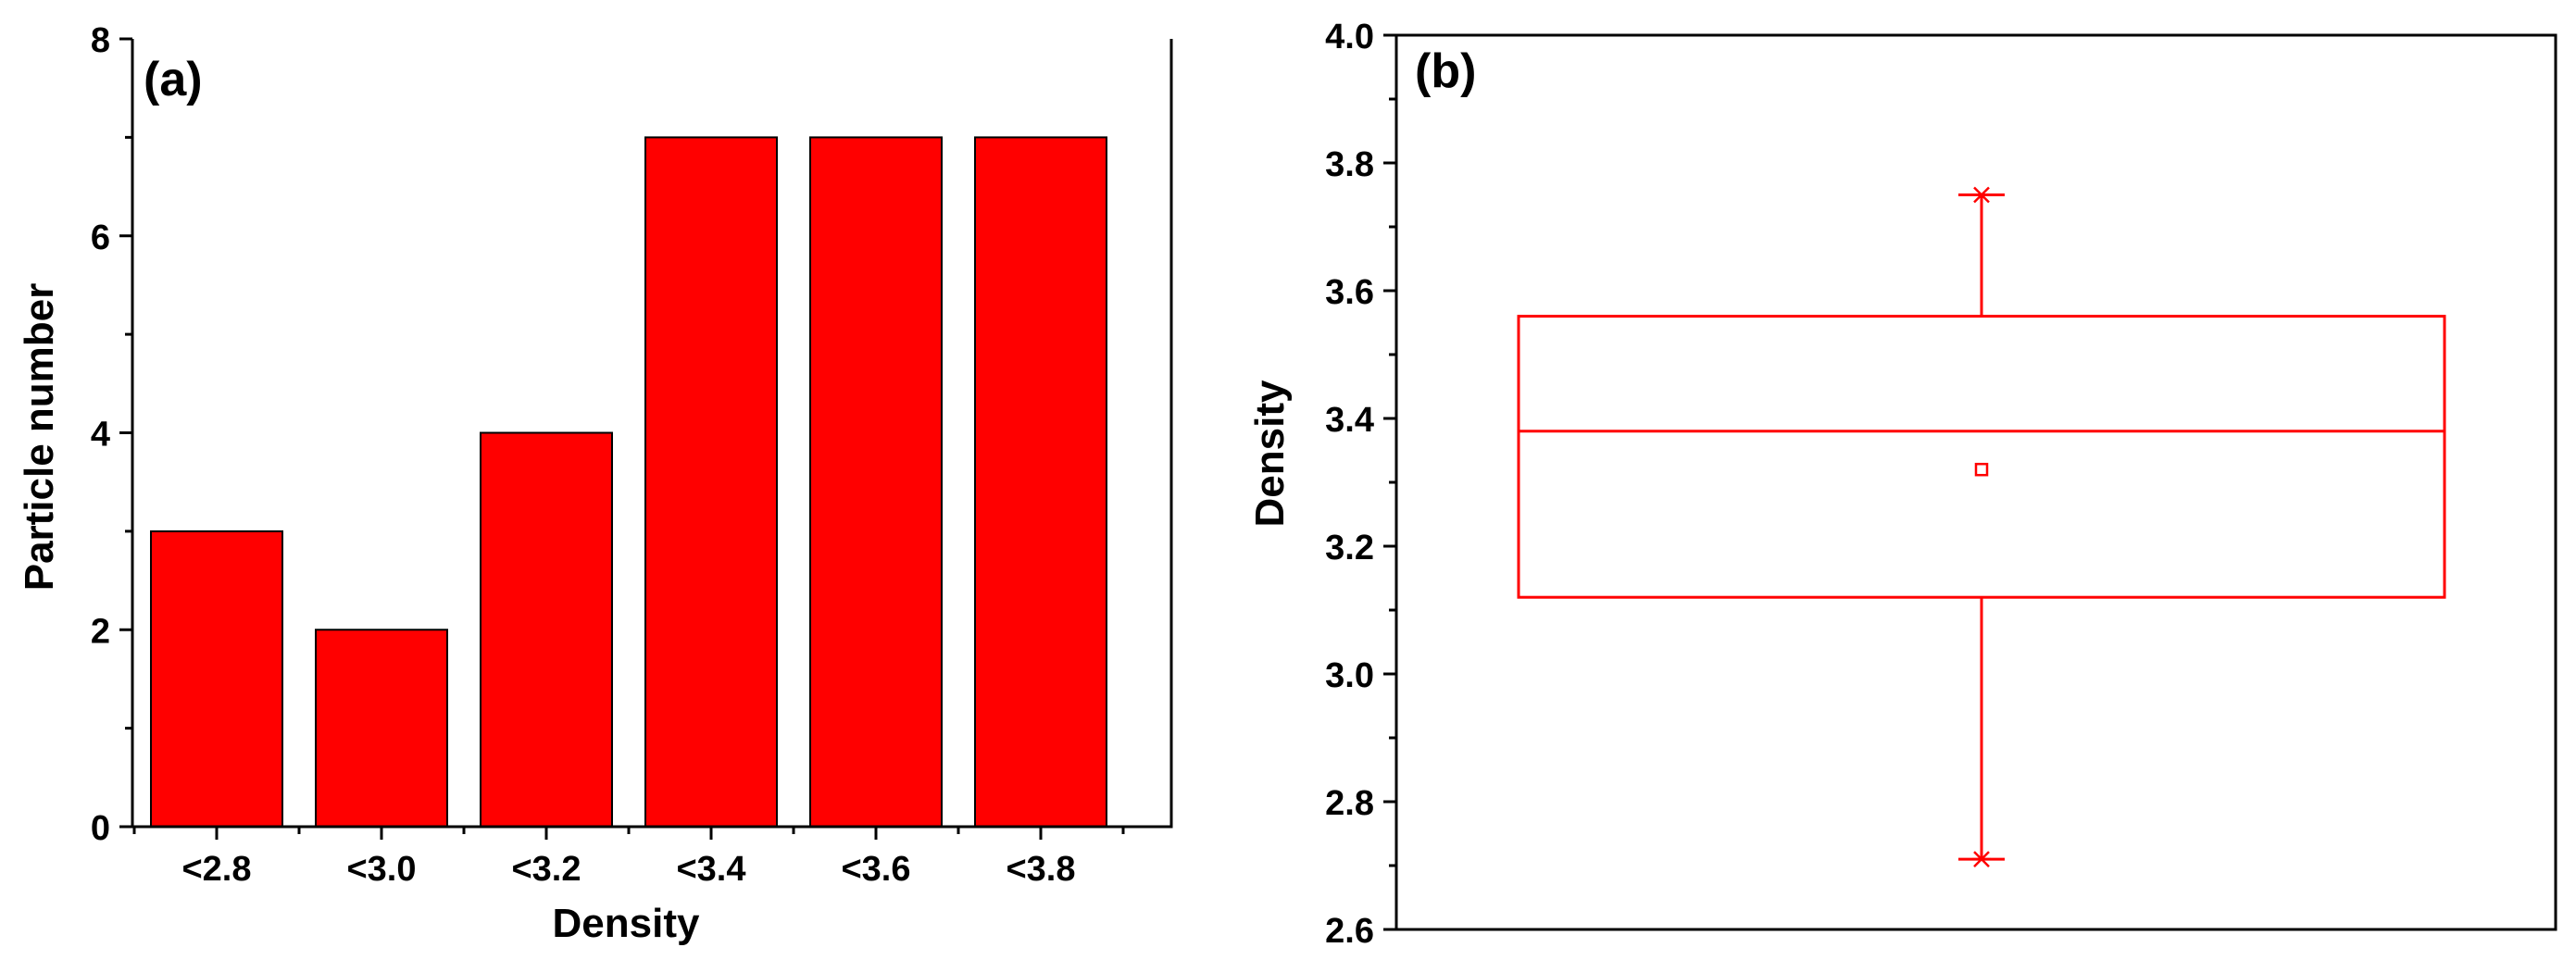 The height and width of the screenshot is (960, 2576). I want to click on y-tick-label: 2.6, so click(1349, 932).